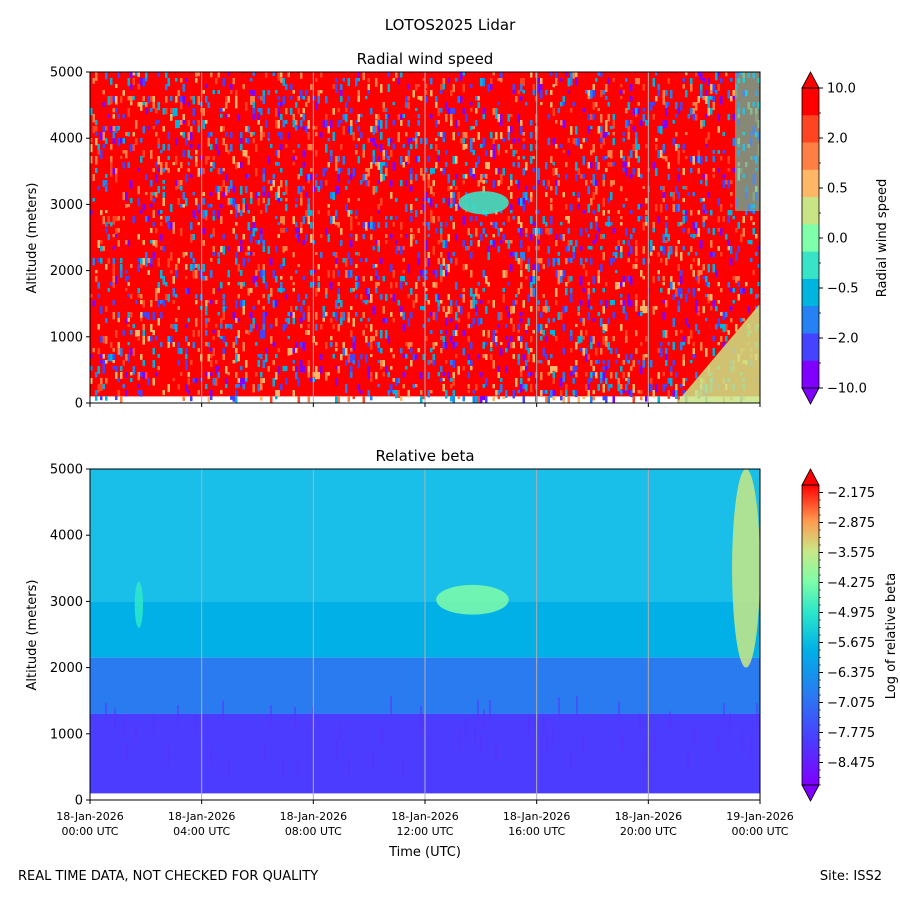 The height and width of the screenshot is (900, 900). I want to click on panel1-colorbar: 10.02.00.50.0−0.5−2.0−10.0, so click(834, 238).